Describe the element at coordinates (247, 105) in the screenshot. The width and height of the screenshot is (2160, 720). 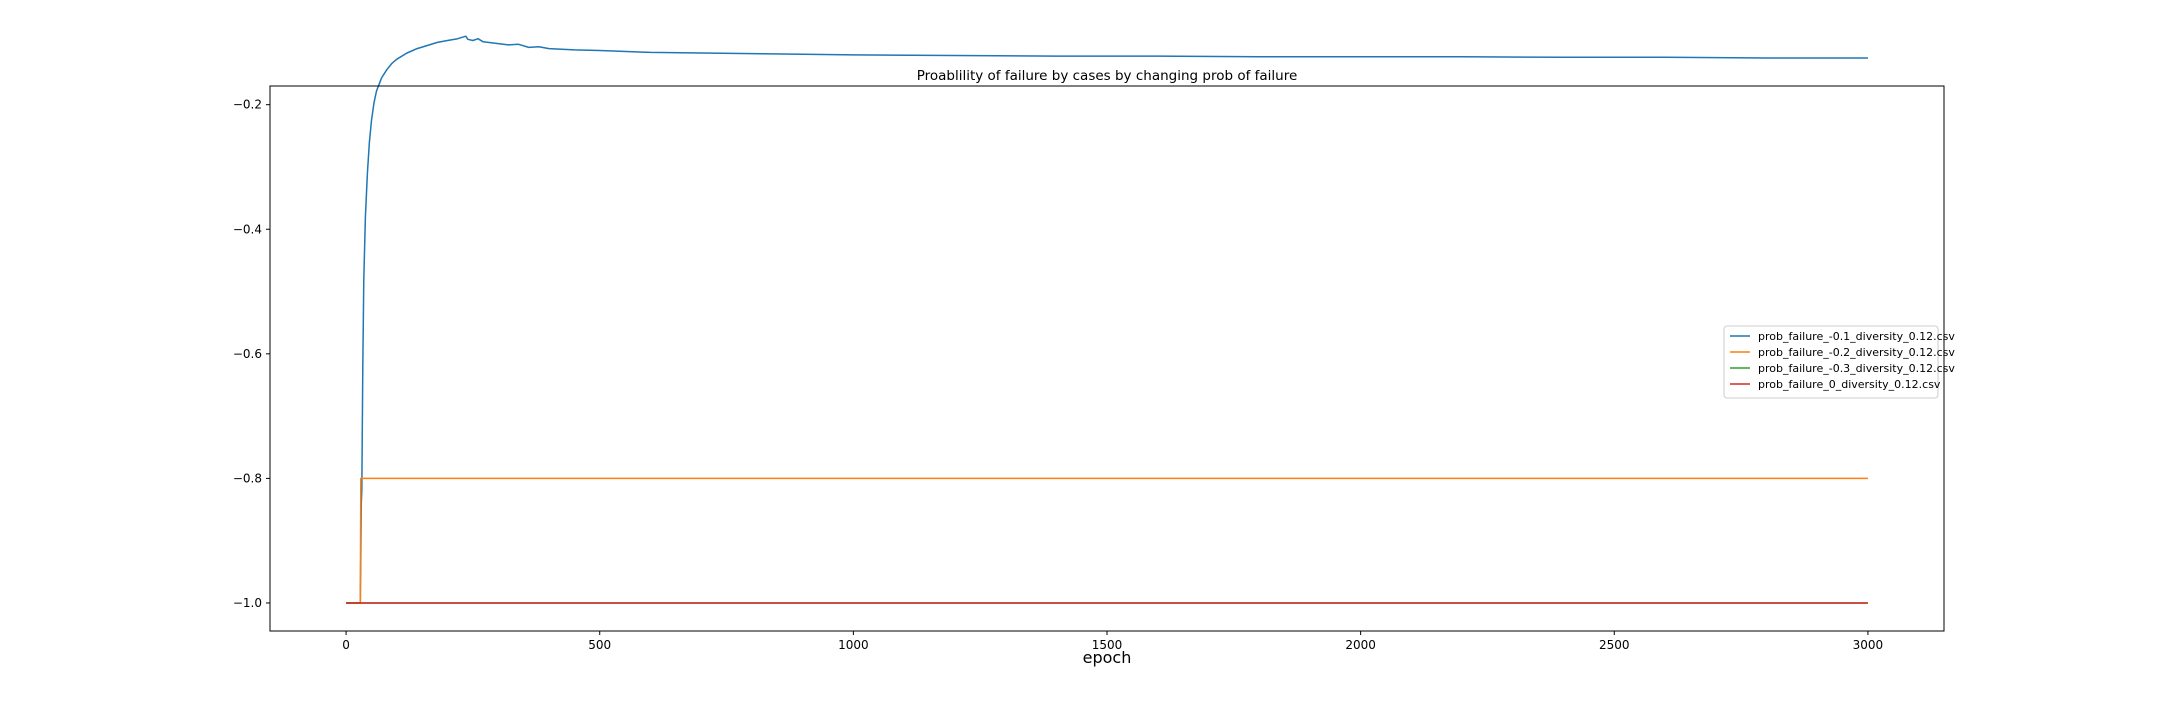
I see `y-tick-label: −0.2` at that location.